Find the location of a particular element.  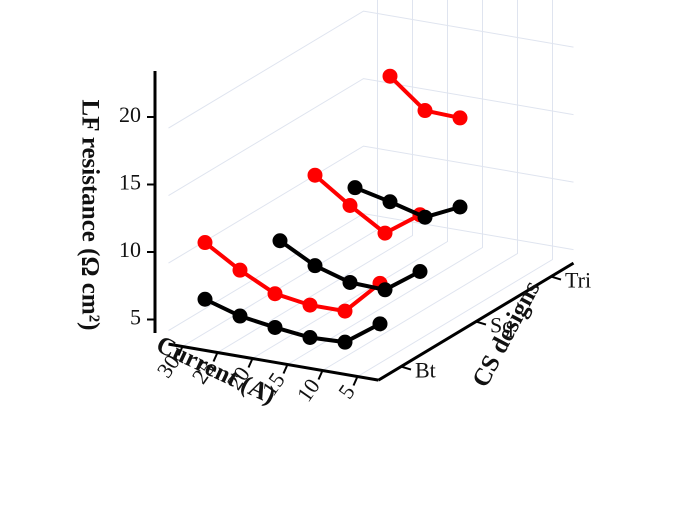

y-tick-label: Tri is located at coordinates (578, 280).